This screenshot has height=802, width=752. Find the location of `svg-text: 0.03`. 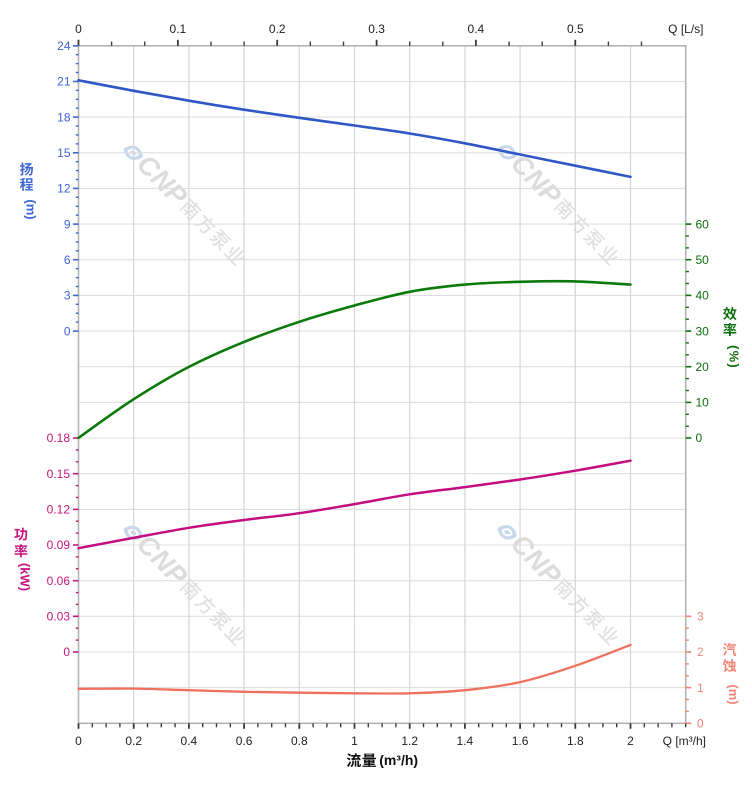

svg-text: 0.03 is located at coordinates (59, 617).